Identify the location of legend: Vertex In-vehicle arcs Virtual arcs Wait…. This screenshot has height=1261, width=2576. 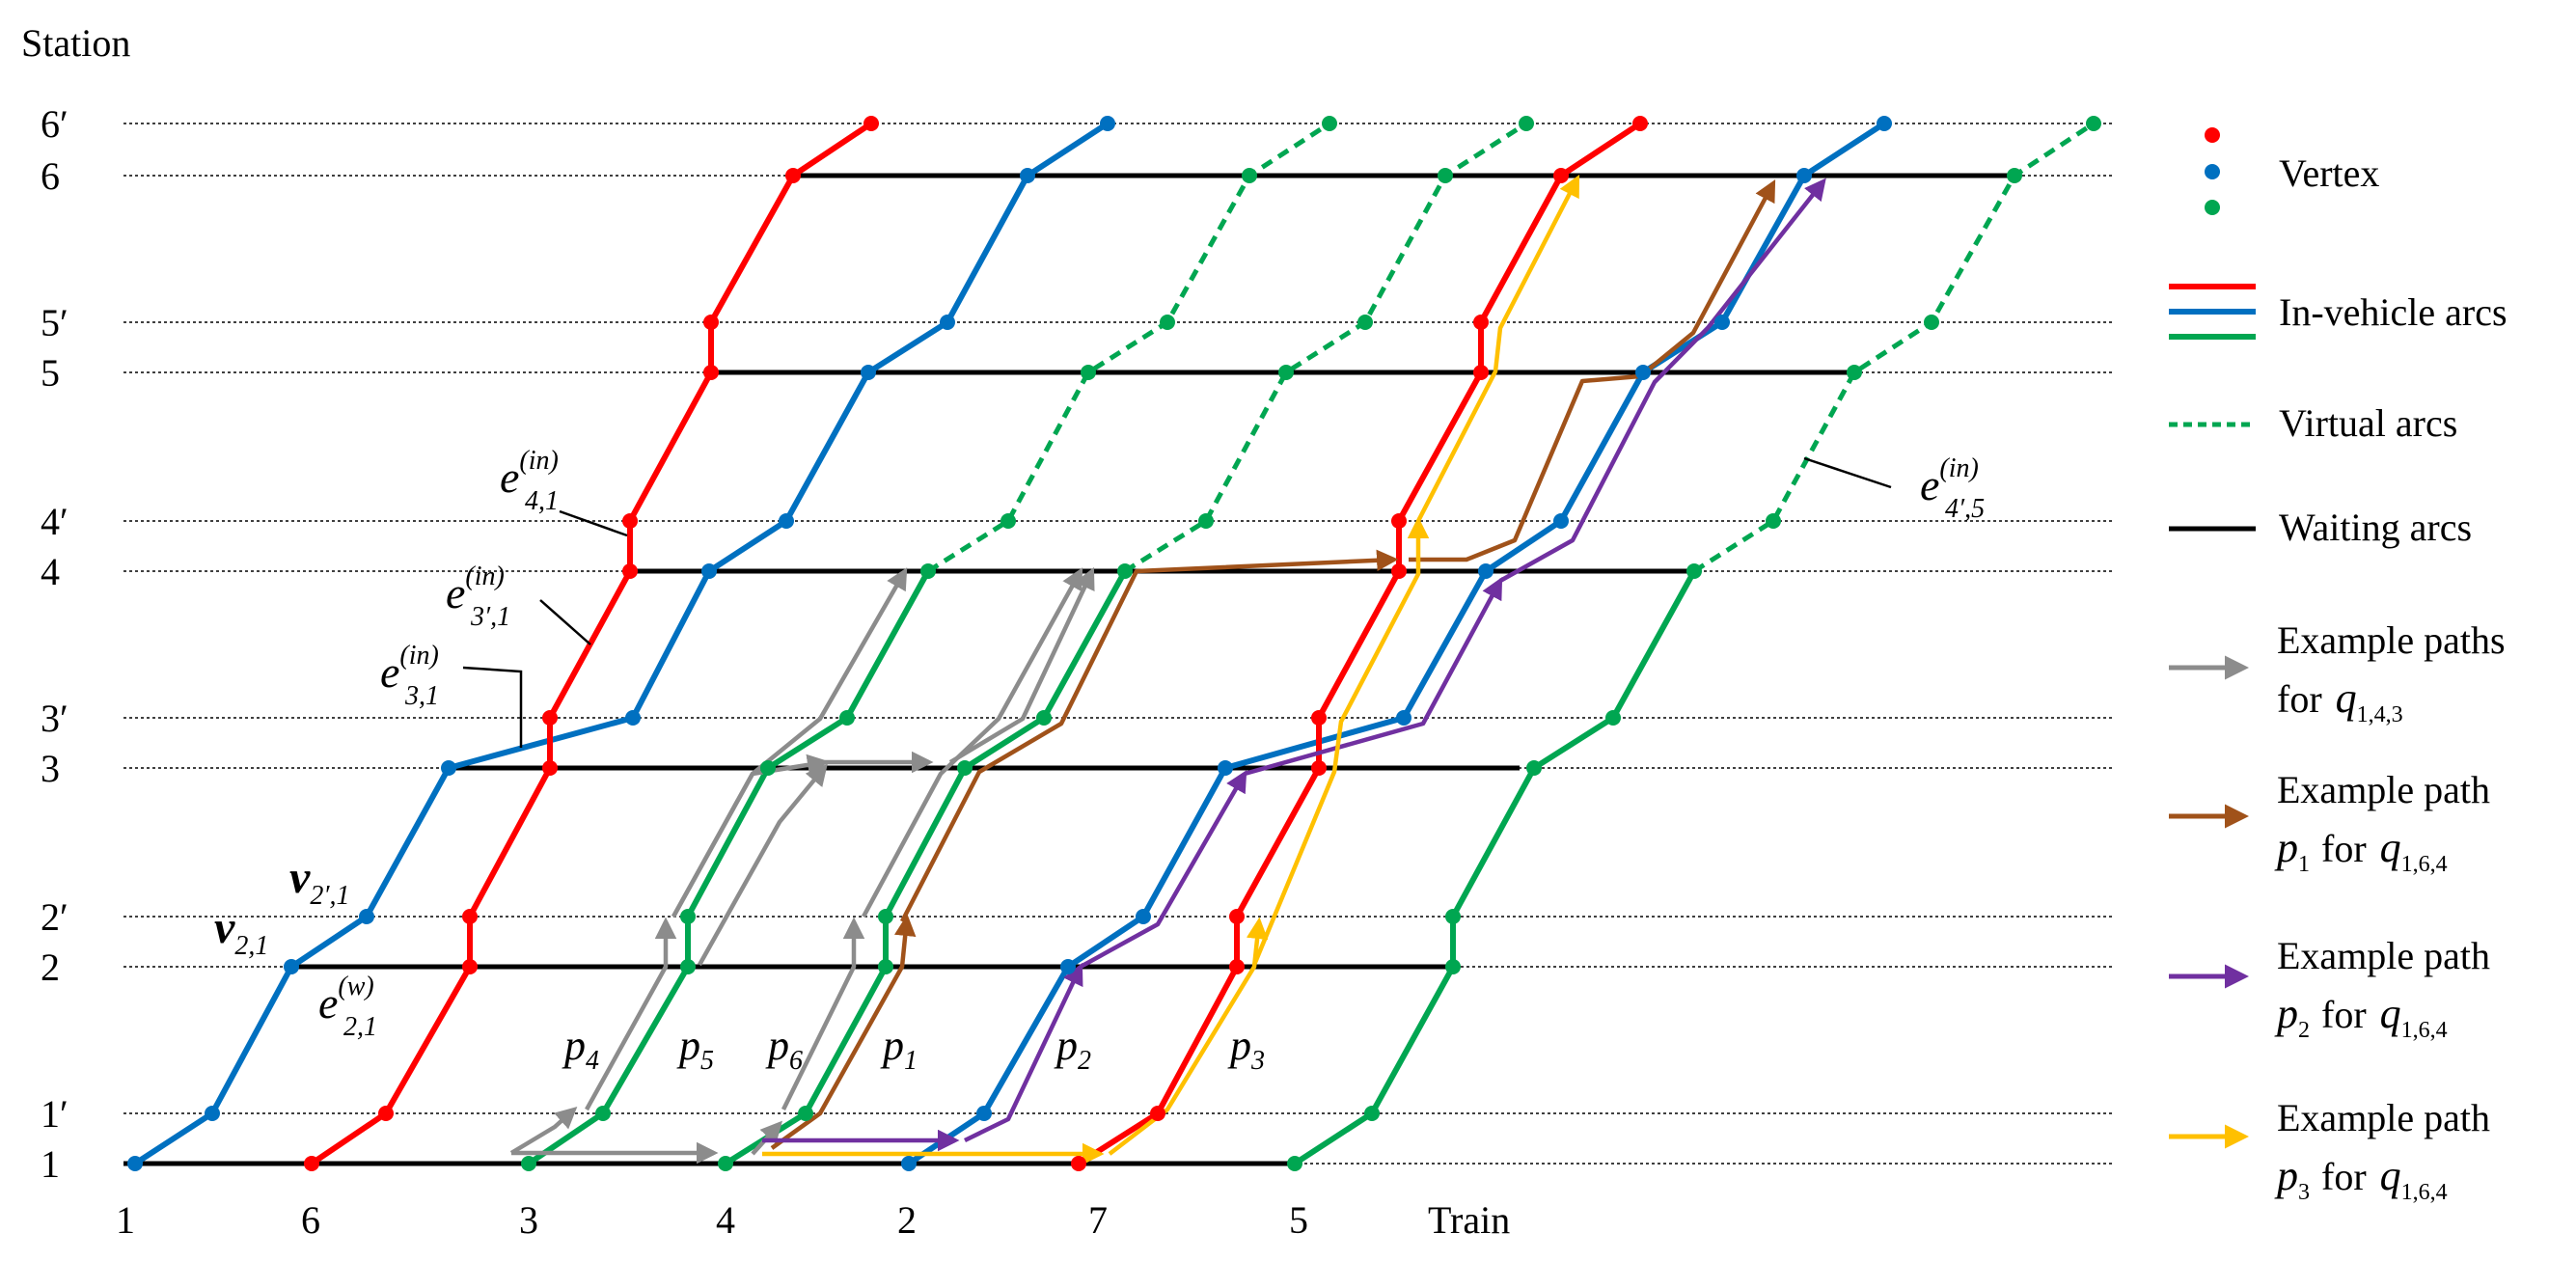
(2338, 666).